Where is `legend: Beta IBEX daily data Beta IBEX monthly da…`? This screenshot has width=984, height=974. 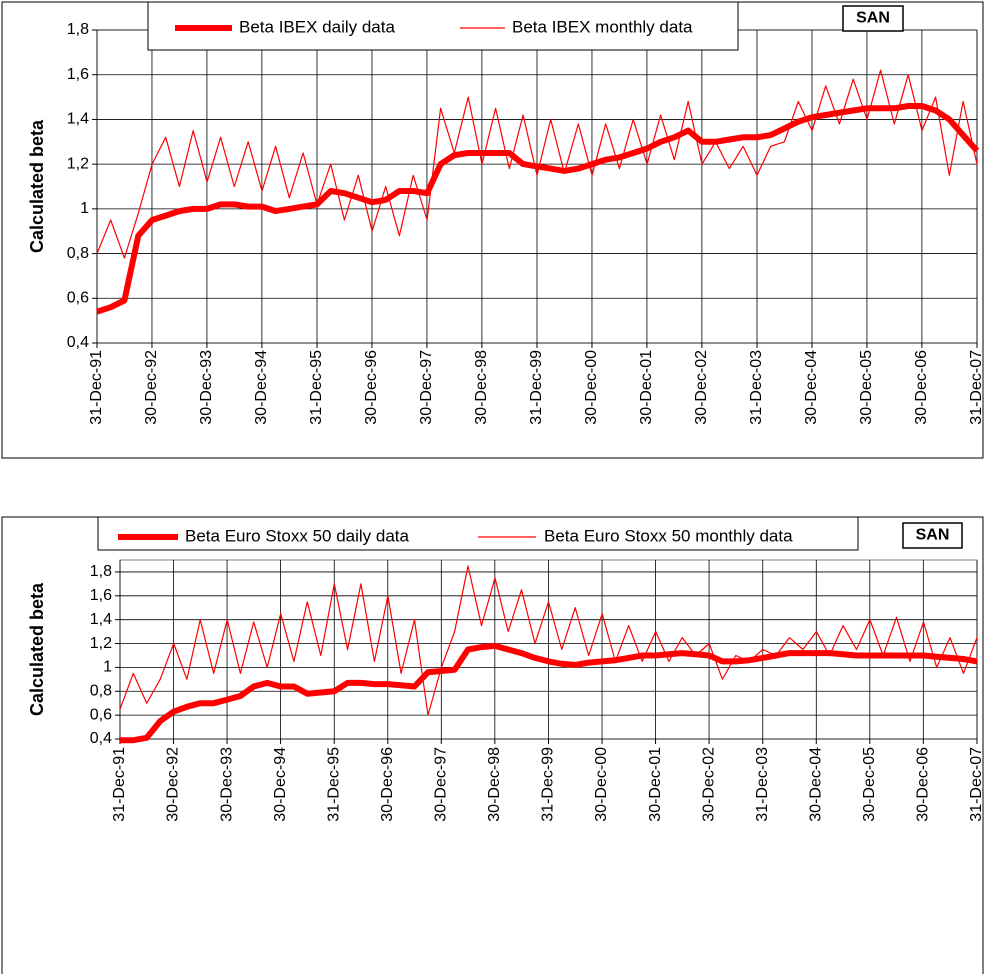
legend: Beta IBEX daily data Beta IBEX monthly da… is located at coordinates (443, 26).